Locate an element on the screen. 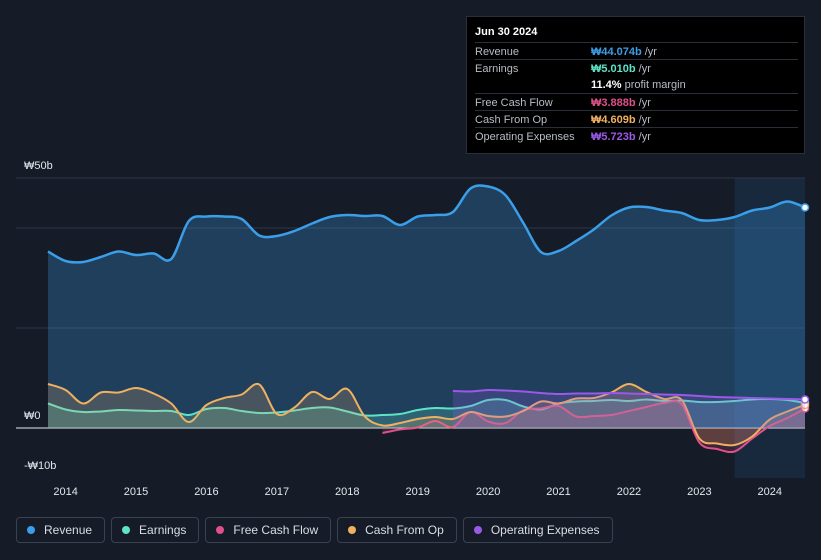 The image size is (821, 560). earnings-line is located at coordinates (426, 407).